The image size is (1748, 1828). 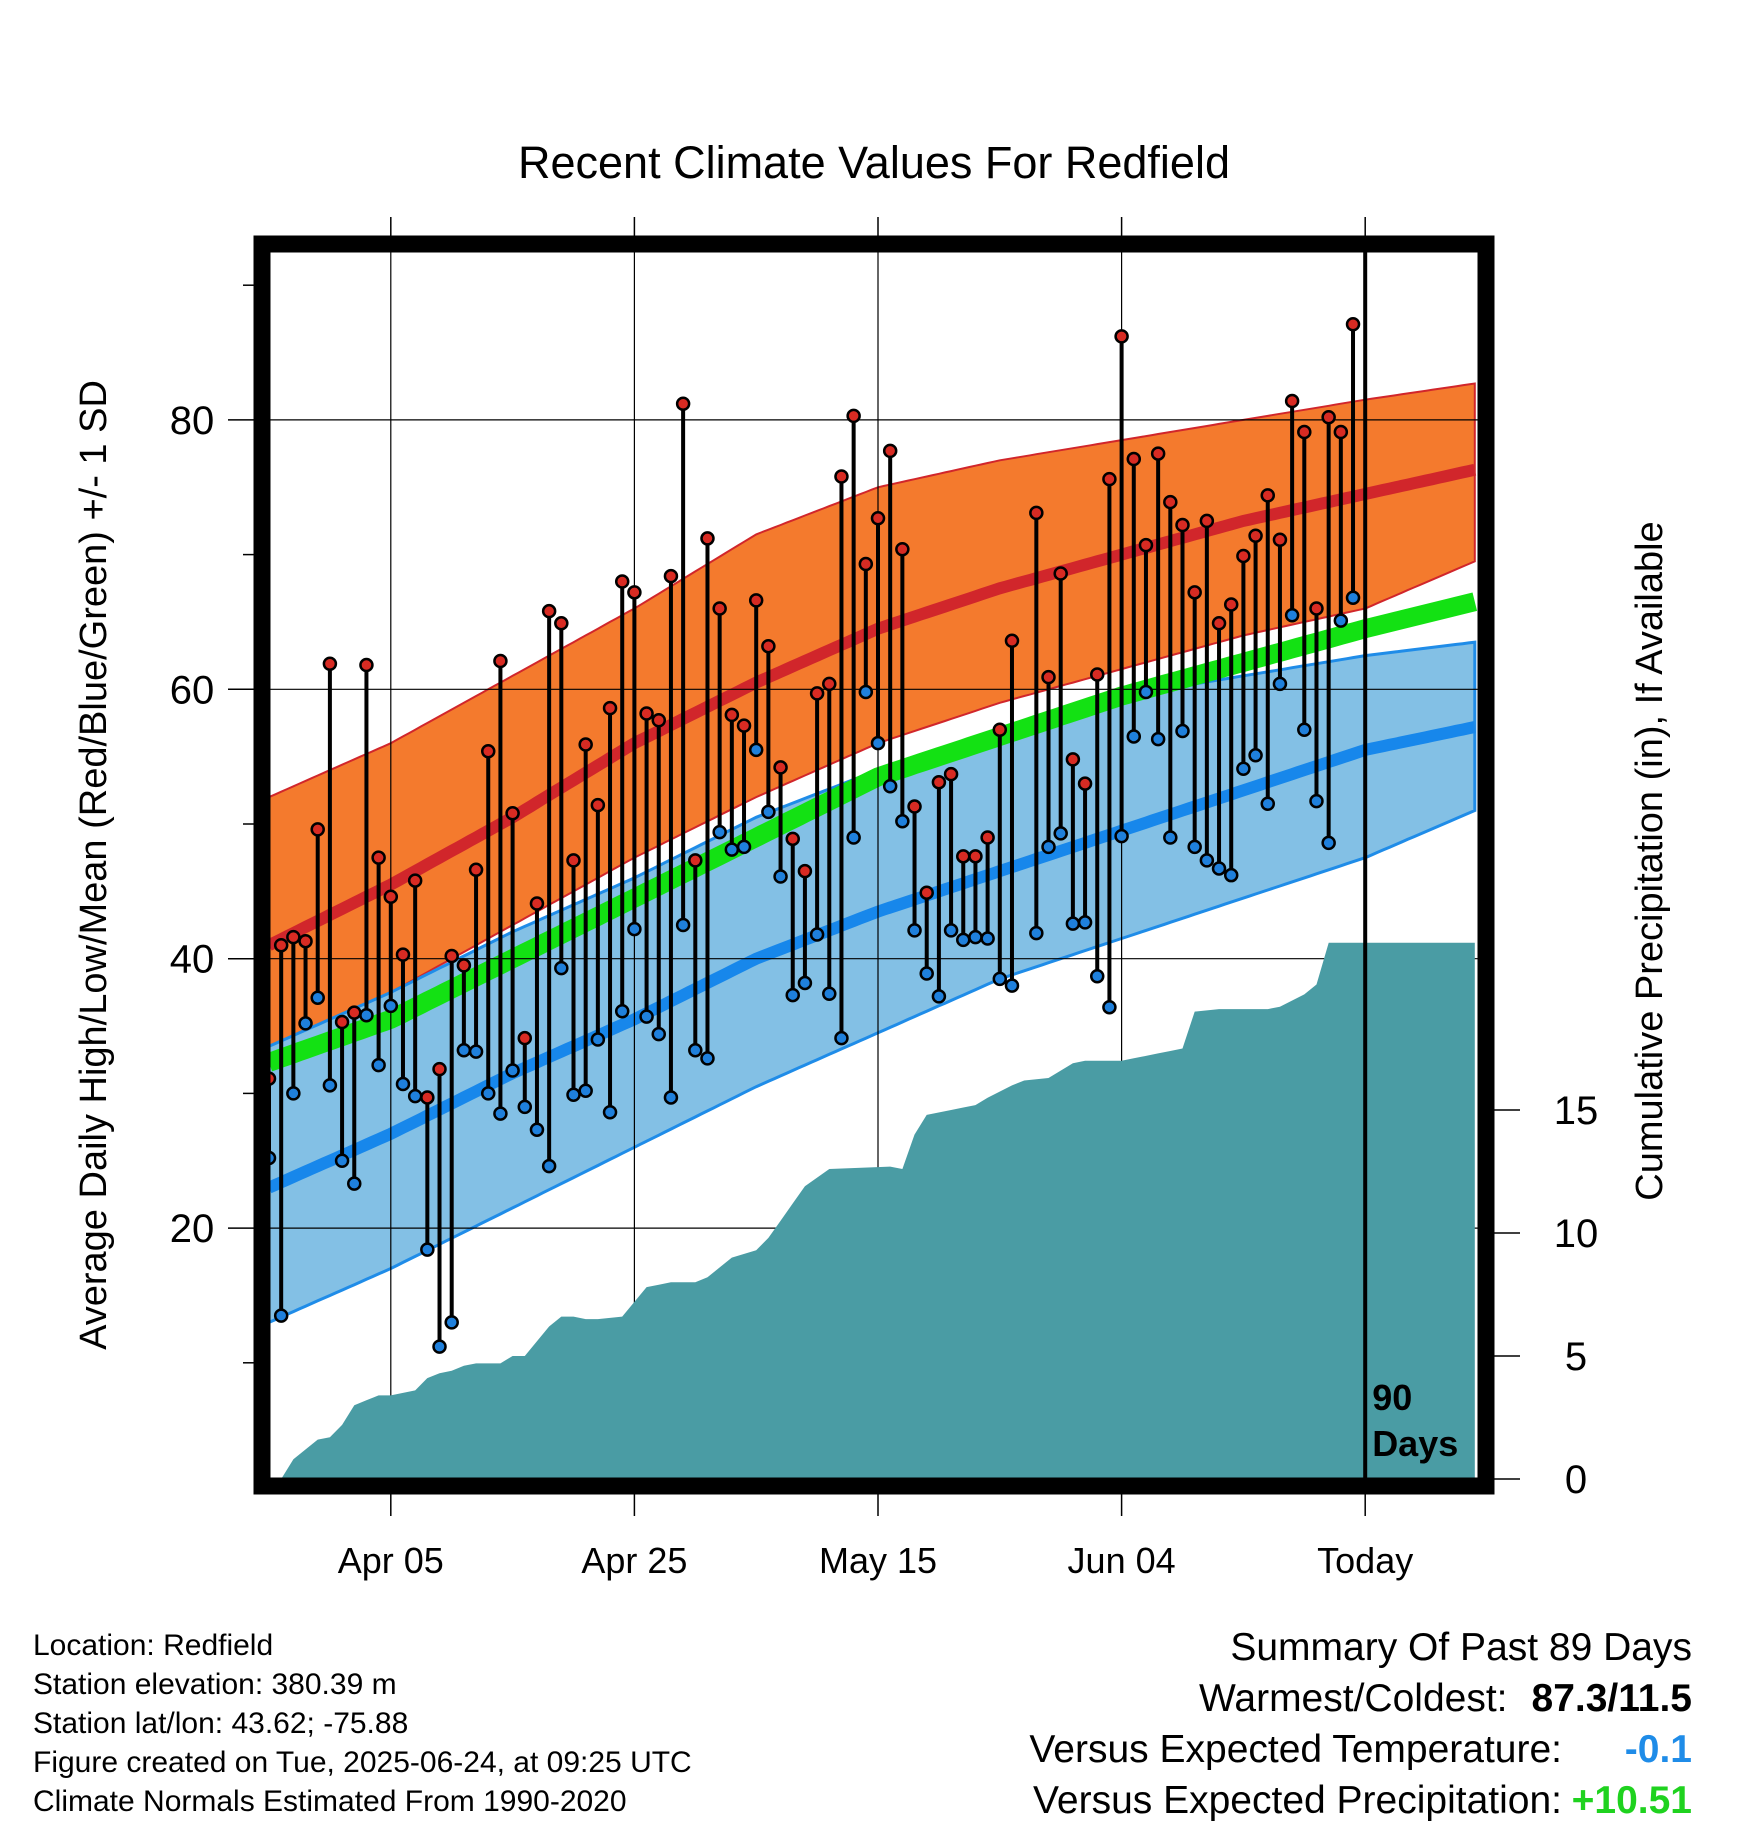 What do you see at coordinates (1576, 1480) in the screenshot?
I see `y2-tick-label: 0` at bounding box center [1576, 1480].